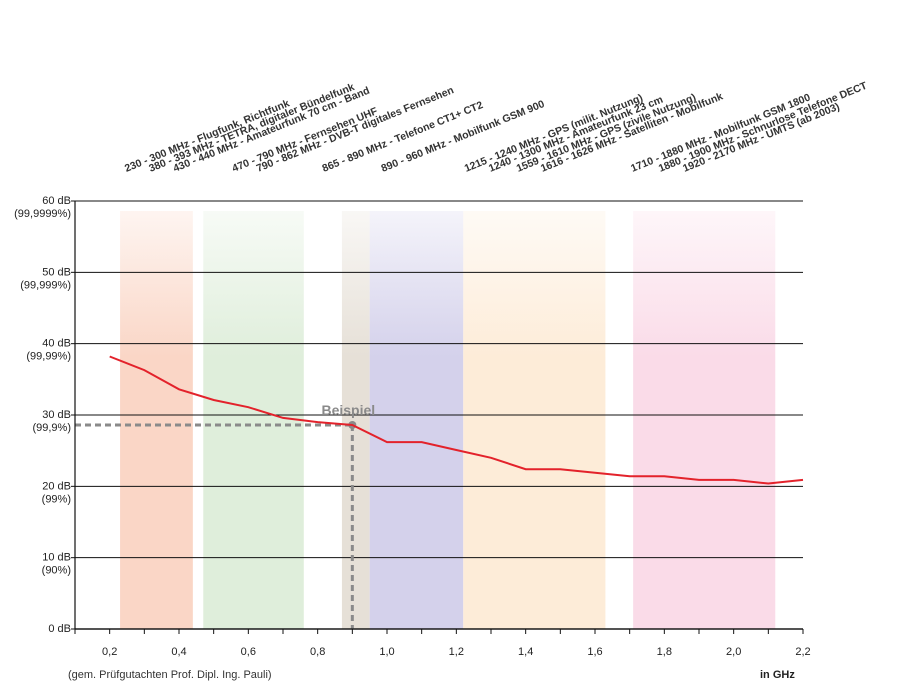 This screenshot has width=906, height=688. What do you see at coordinates (442, 643) in the screenshot?
I see `x-axis-ticks: 0,2 0,4 0,6 0,8 1,0 1,2 1,4 1,6 1,8 2,0 2,2` at bounding box center [442, 643].